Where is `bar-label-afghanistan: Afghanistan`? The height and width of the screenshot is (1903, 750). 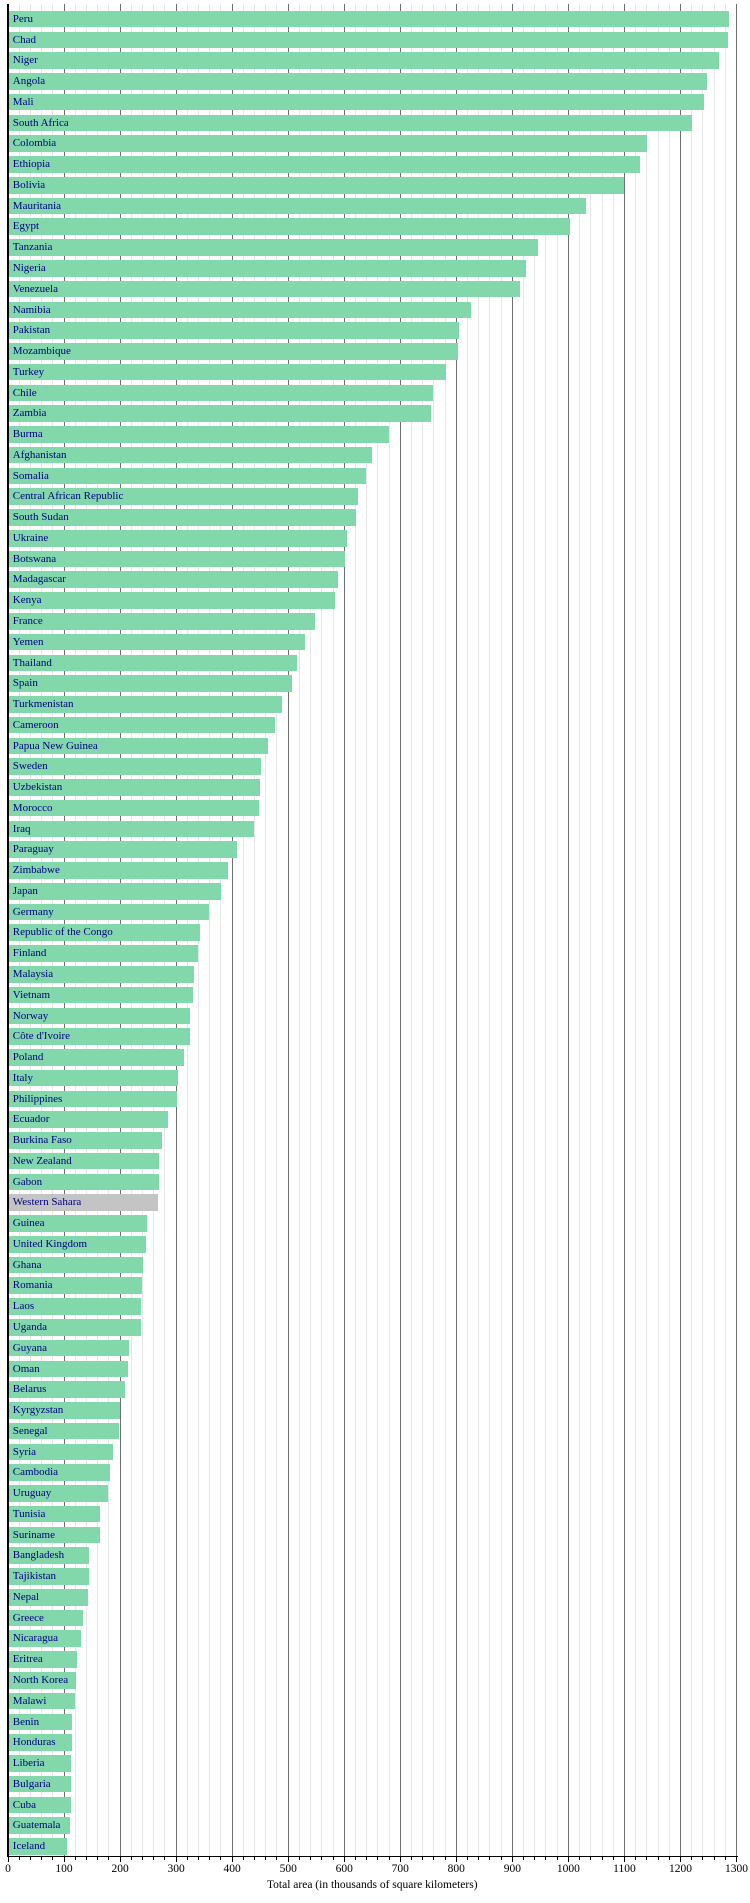
bar-label-afghanistan: Afghanistan is located at coordinates (39, 454).